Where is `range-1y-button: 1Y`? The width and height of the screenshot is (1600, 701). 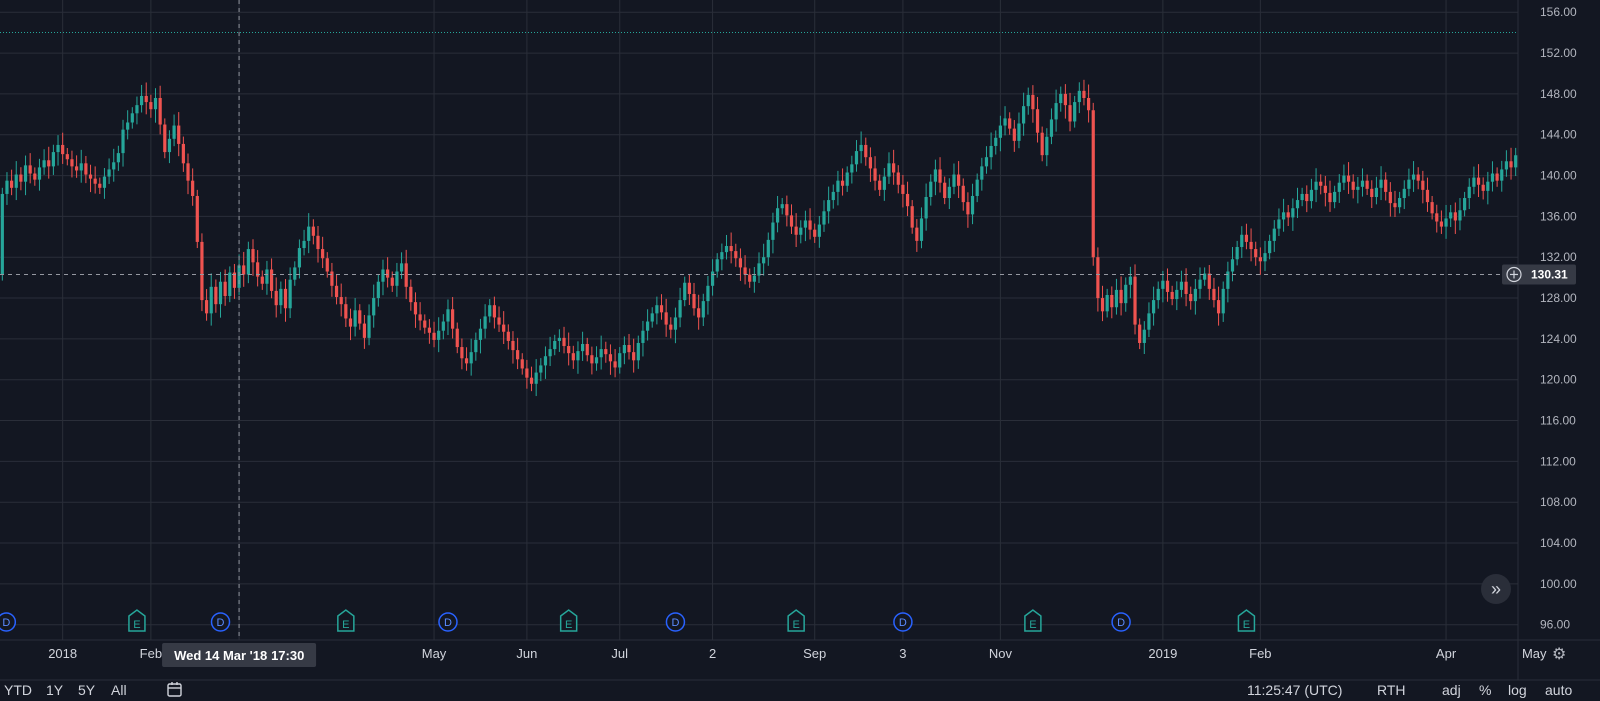 range-1y-button: 1Y is located at coordinates (55, 690).